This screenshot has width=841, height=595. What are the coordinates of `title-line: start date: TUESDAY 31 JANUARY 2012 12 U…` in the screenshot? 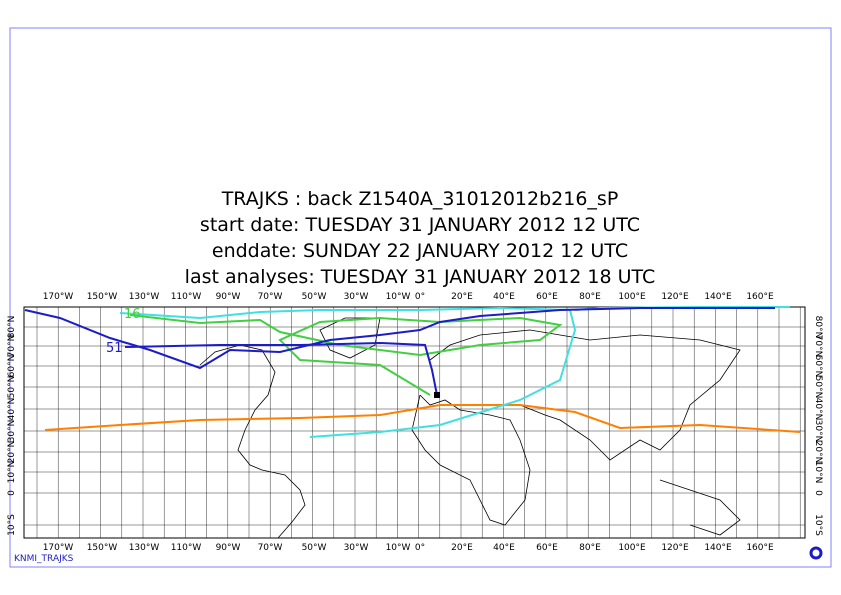 It's located at (420, 225).